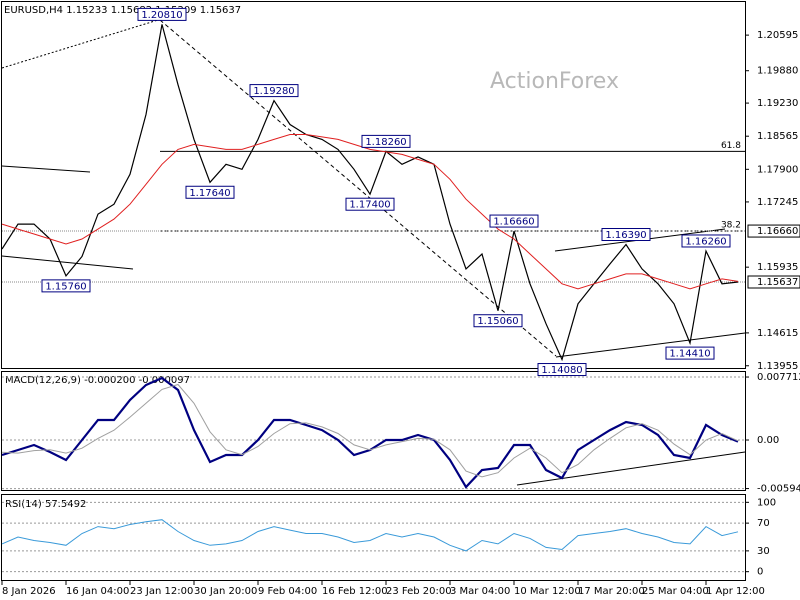 The height and width of the screenshot is (600, 800). Describe the element at coordinates (777, 282) in the screenshot. I see `price-label: 1.15637` at that location.